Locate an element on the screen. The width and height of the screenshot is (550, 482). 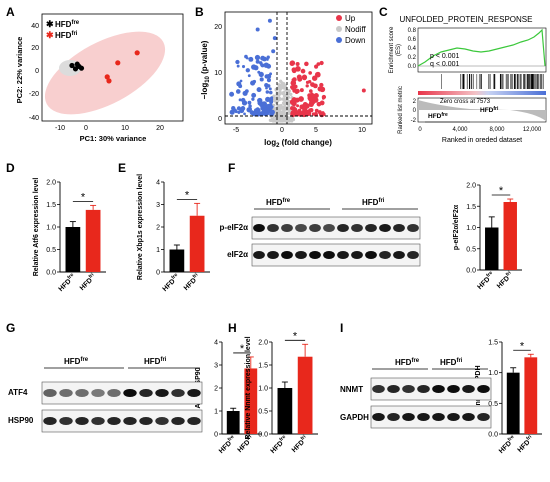
bar-i-ytick: 1.0 is located at coordinates (493, 373).